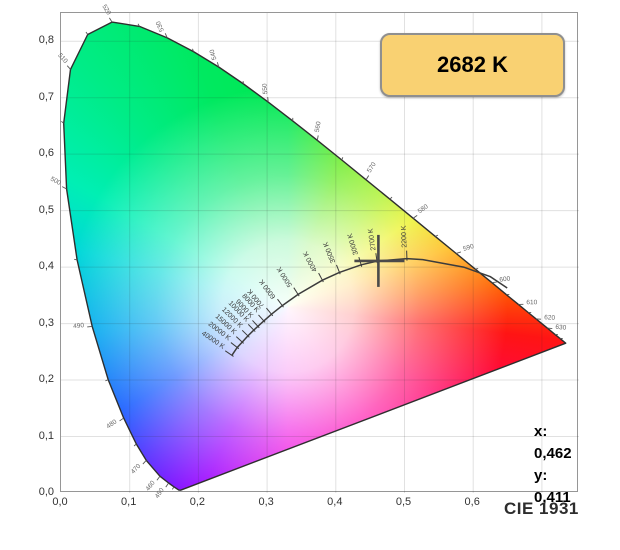 This screenshot has width=620, height=550. I want to click on y-axis-tick-label: 0,5, so click(46, 209).